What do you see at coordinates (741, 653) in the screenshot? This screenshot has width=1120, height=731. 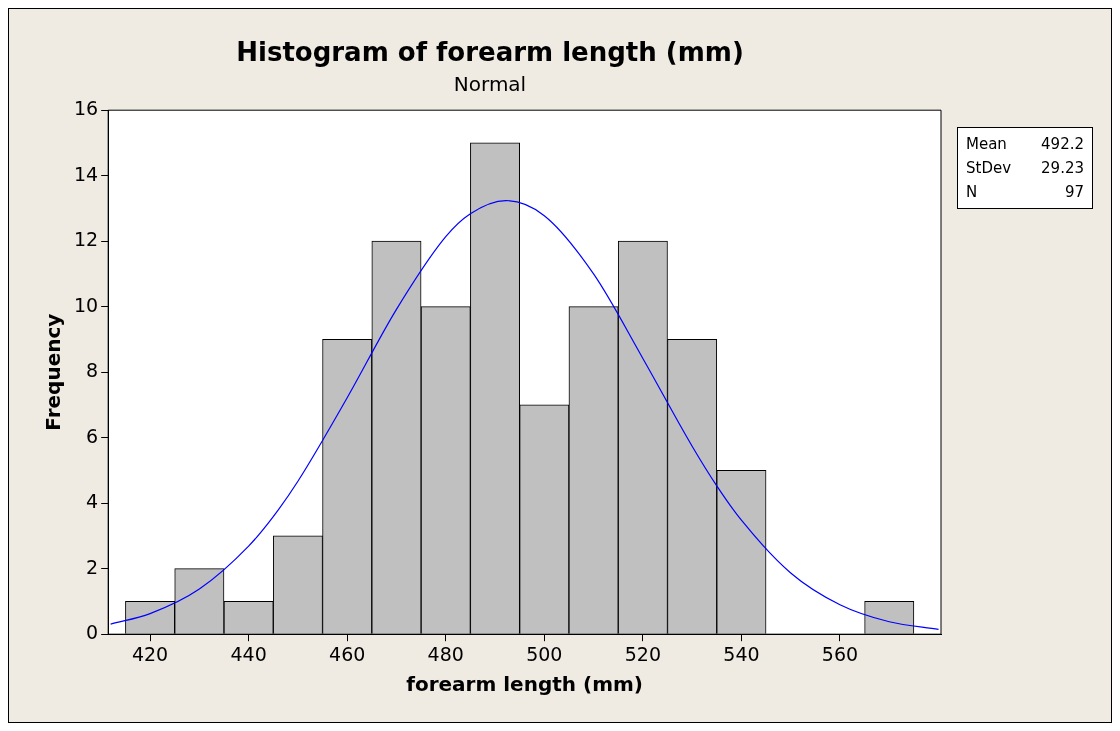 I see `x-tick-label: 540` at bounding box center [741, 653].